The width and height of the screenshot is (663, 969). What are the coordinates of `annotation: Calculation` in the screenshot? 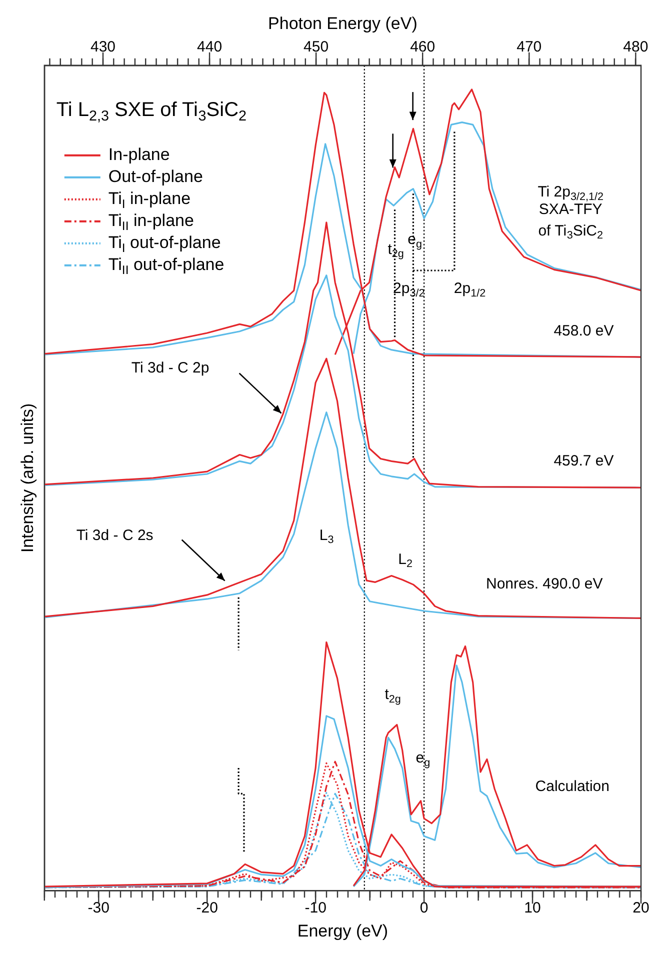 It's located at (572, 786).